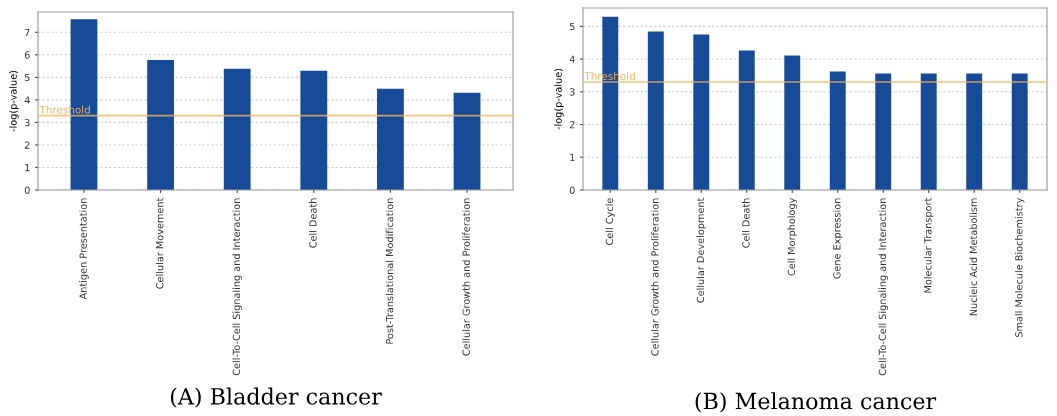 The height and width of the screenshot is (416, 1057). I want to click on x-tick-label: Cellular Movement, so click(159, 243).